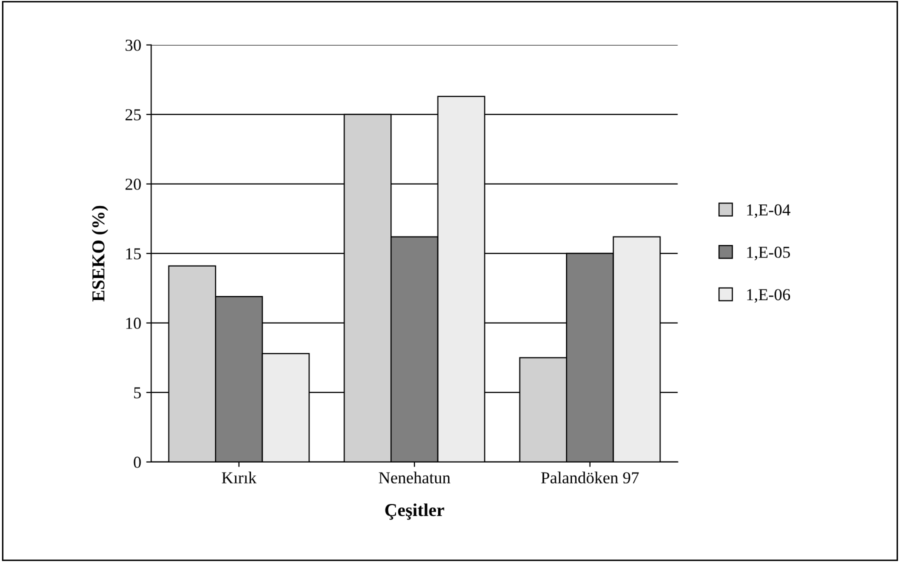 This screenshot has height=562, width=900. I want to click on y-tick-label: 15, so click(133, 254).